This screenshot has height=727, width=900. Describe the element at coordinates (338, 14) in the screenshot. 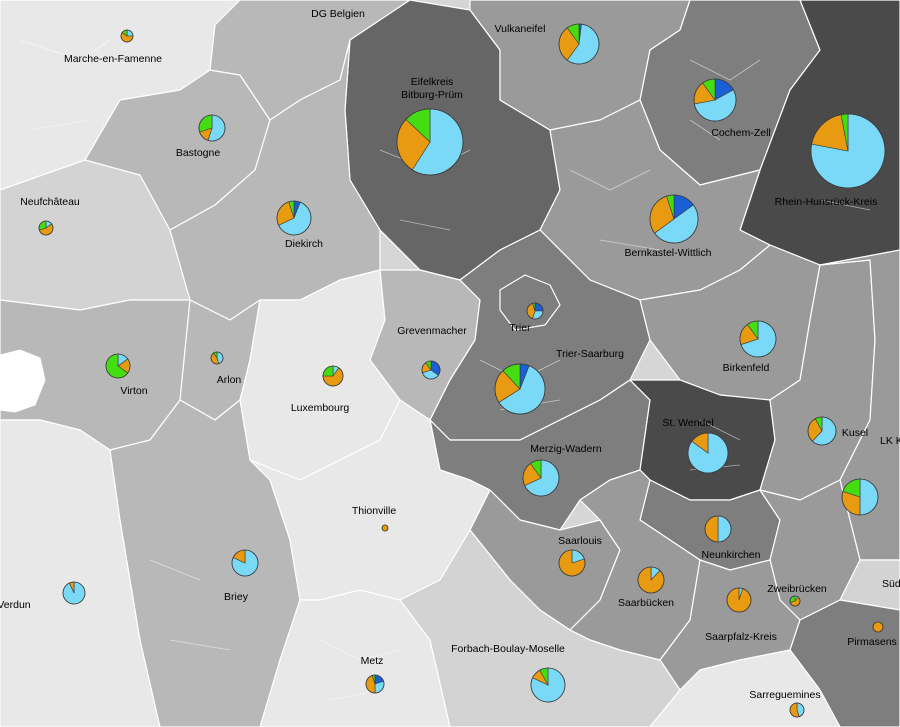

I see `label-dg-belgien: DG Belgien` at that location.